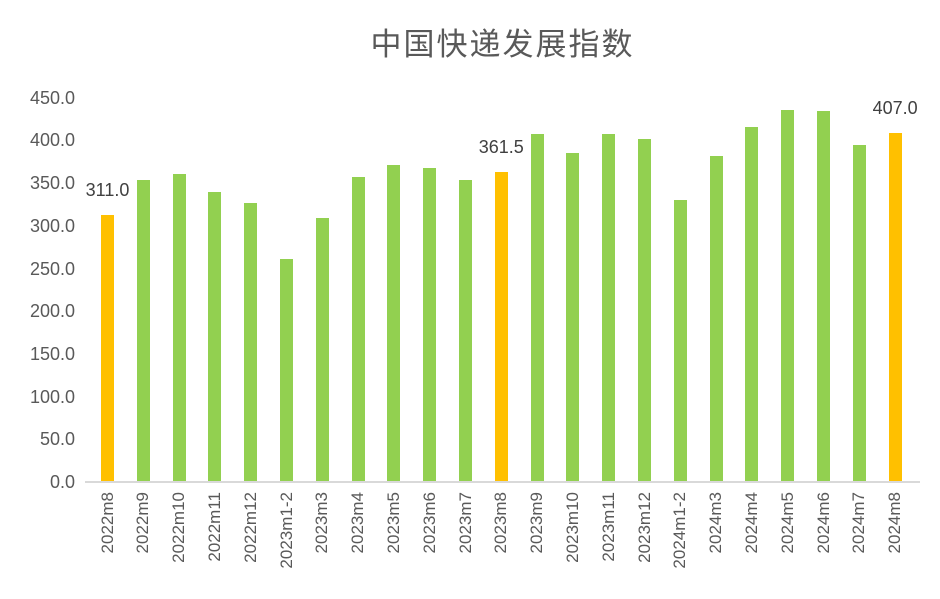  Describe the element at coordinates (608, 527) in the screenshot. I see `x-axis-label-2023m11: 2023m11` at that location.